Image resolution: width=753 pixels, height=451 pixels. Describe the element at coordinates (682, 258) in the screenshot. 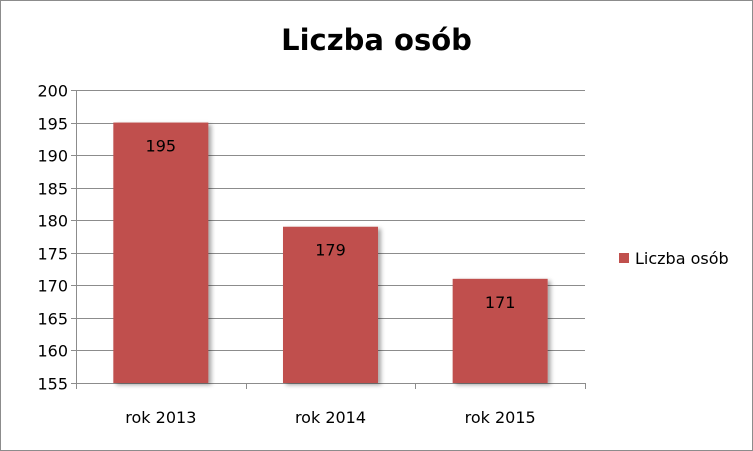

I see `legend-label: Liczba osób` at that location.